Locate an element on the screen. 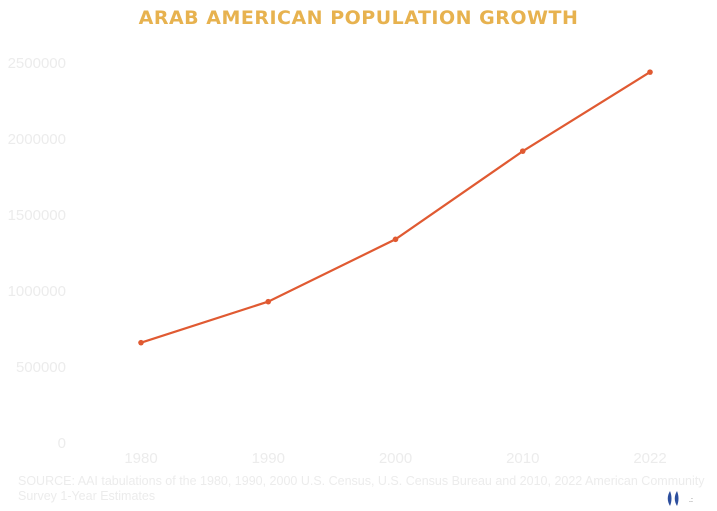 The height and width of the screenshot is (511, 717). y-tick-label: 500000 is located at coordinates (41, 367).